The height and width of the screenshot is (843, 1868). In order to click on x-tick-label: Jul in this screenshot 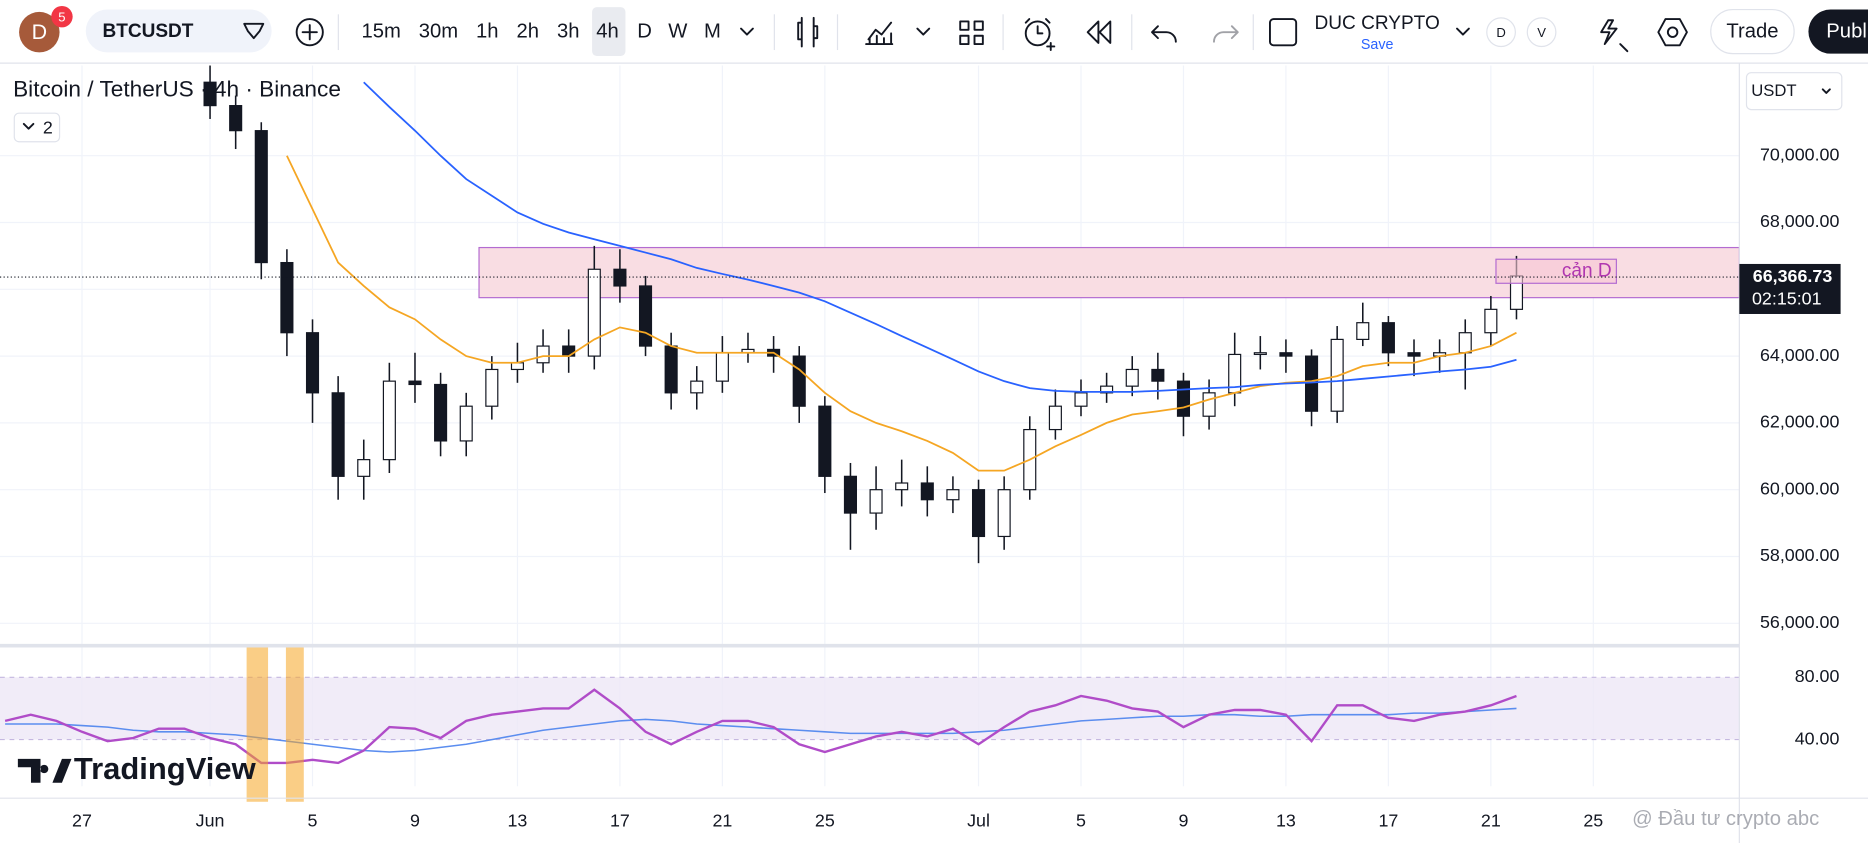, I will do `click(978, 821)`.